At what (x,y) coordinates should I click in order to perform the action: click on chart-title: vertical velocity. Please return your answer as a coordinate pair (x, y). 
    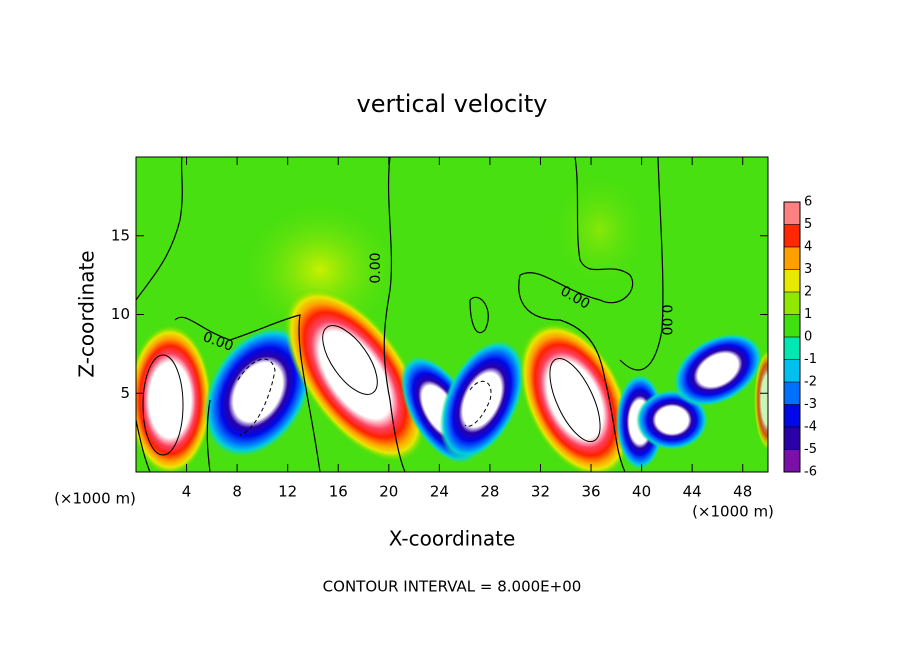
    Looking at the image, I should click on (452, 104).